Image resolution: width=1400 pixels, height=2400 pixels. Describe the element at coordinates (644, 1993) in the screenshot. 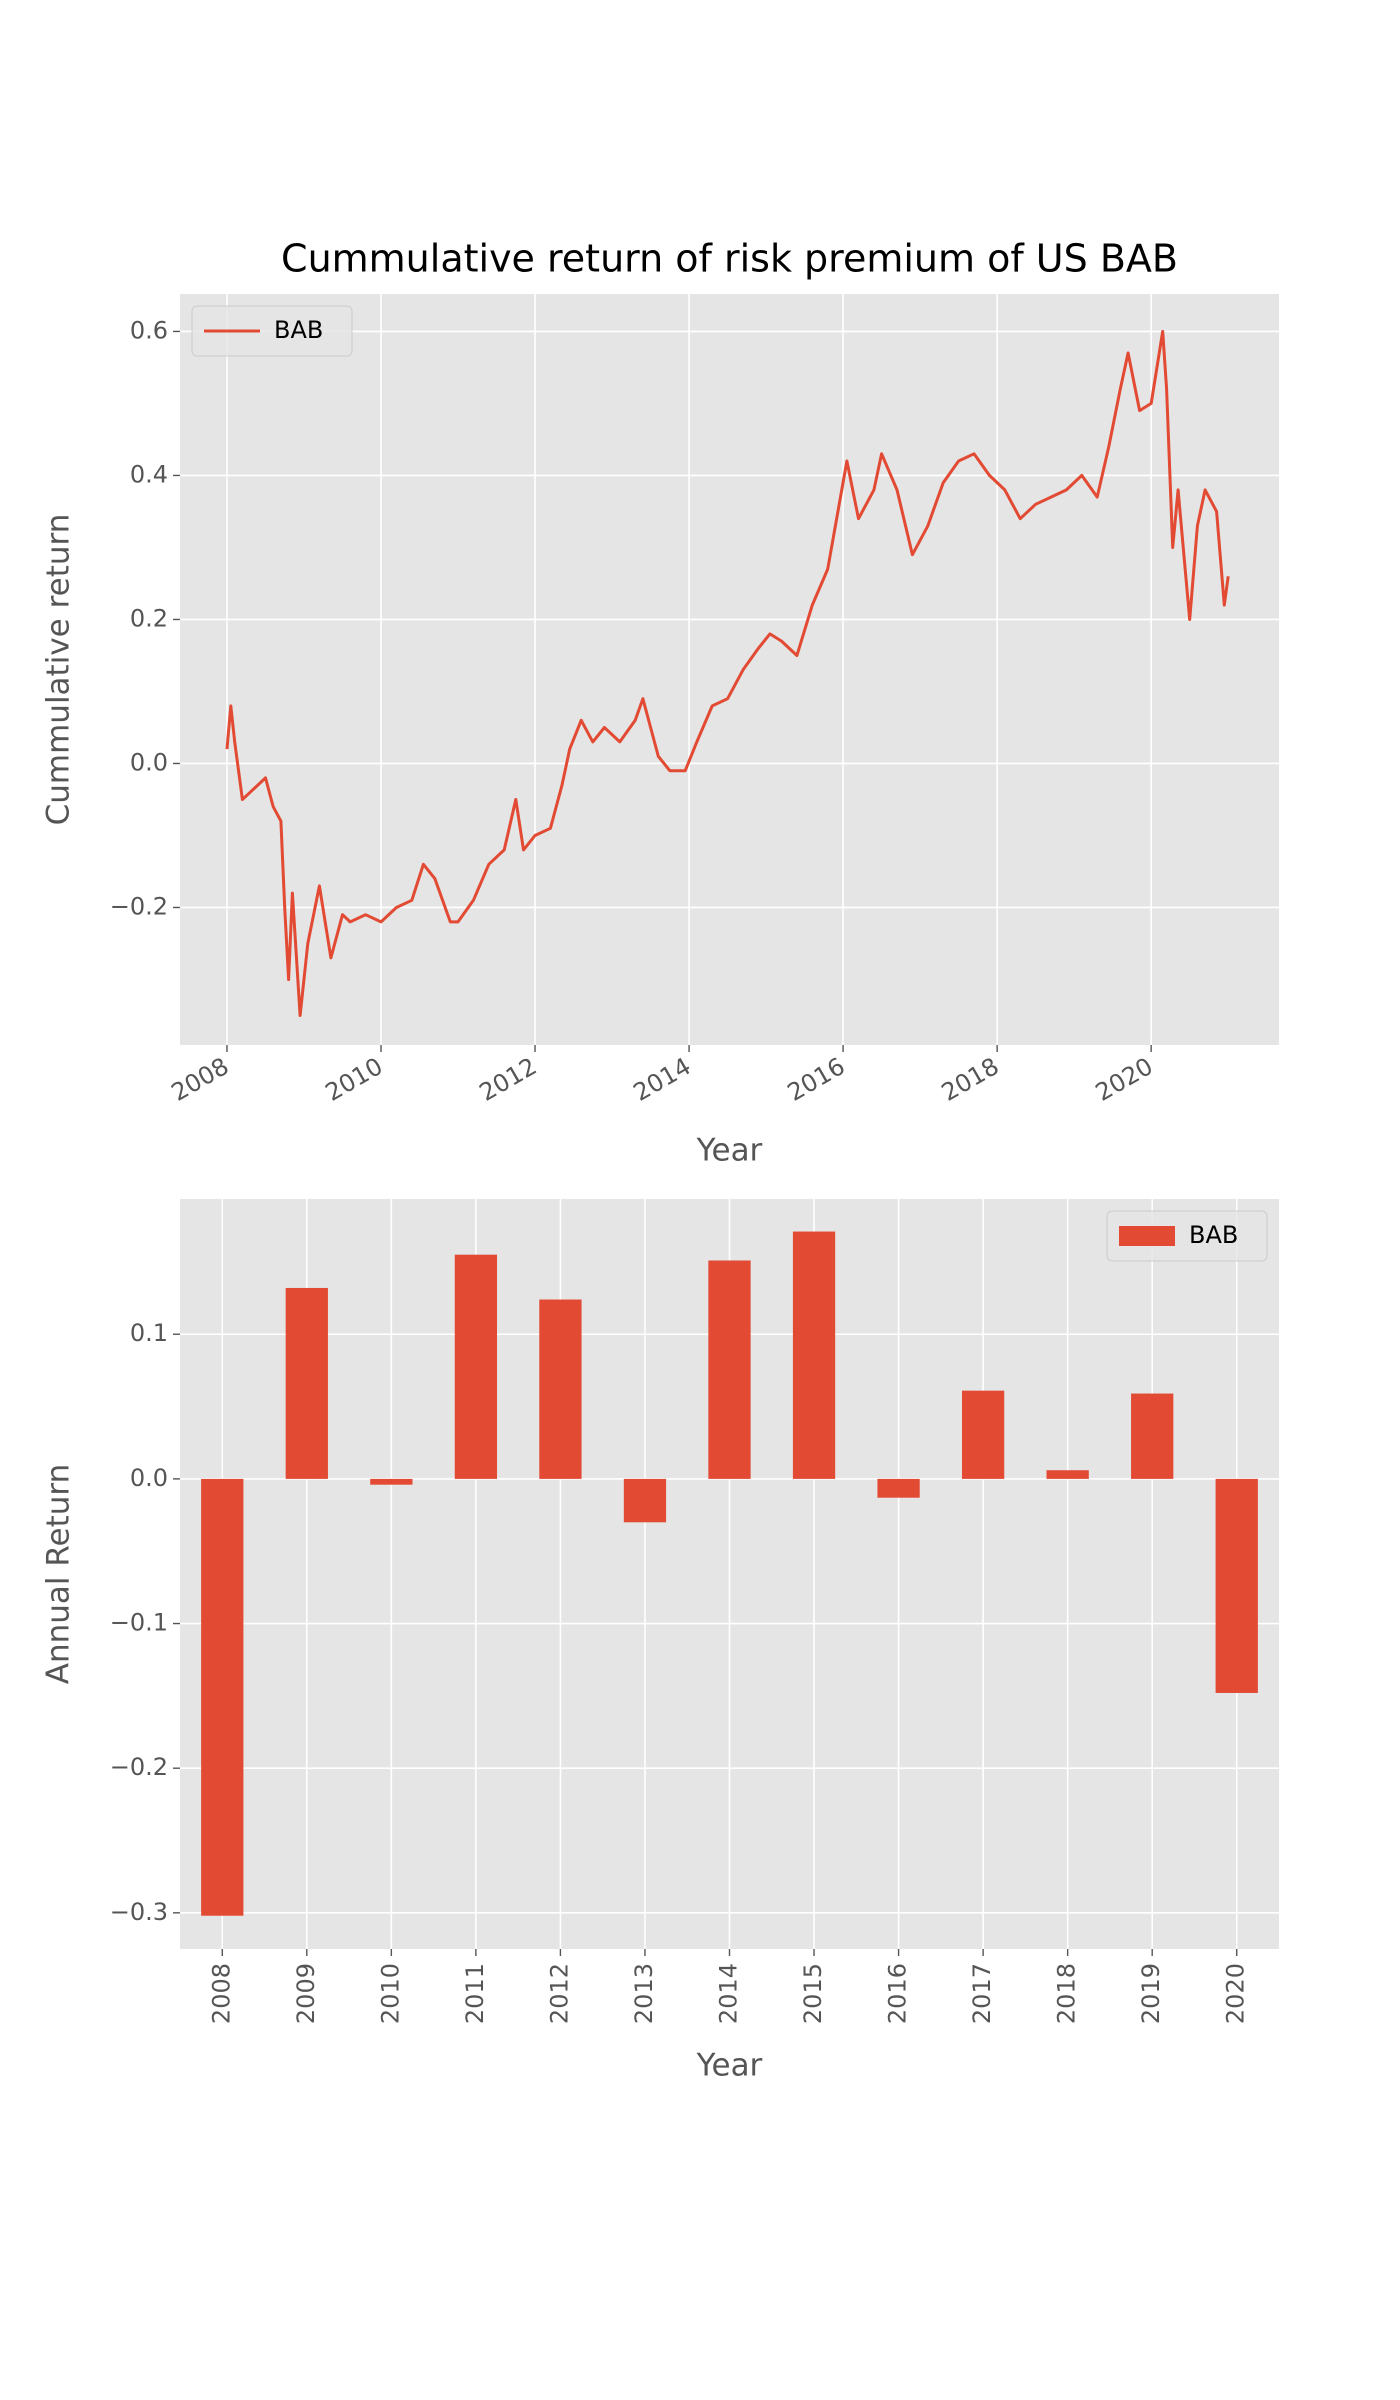

I see `x-tick-label: 2013` at that location.